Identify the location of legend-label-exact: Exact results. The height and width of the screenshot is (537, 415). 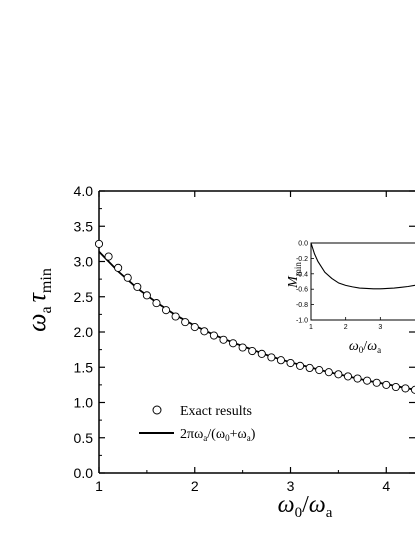
(216, 411).